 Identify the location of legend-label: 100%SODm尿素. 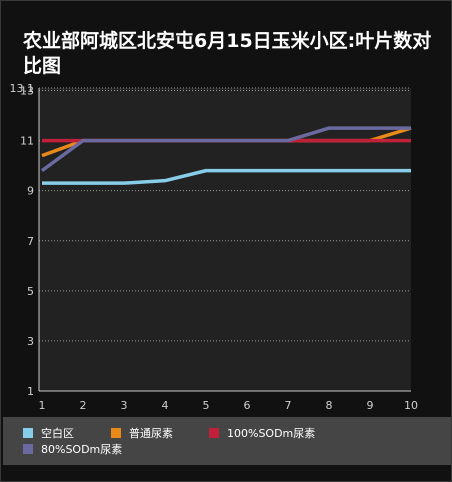
(271, 433).